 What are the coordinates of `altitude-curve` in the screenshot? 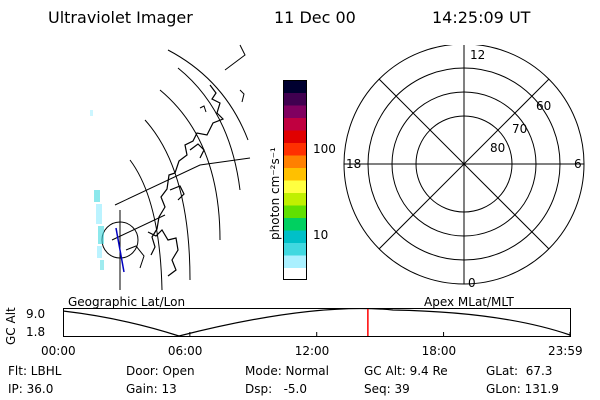 It's located at (317, 322).